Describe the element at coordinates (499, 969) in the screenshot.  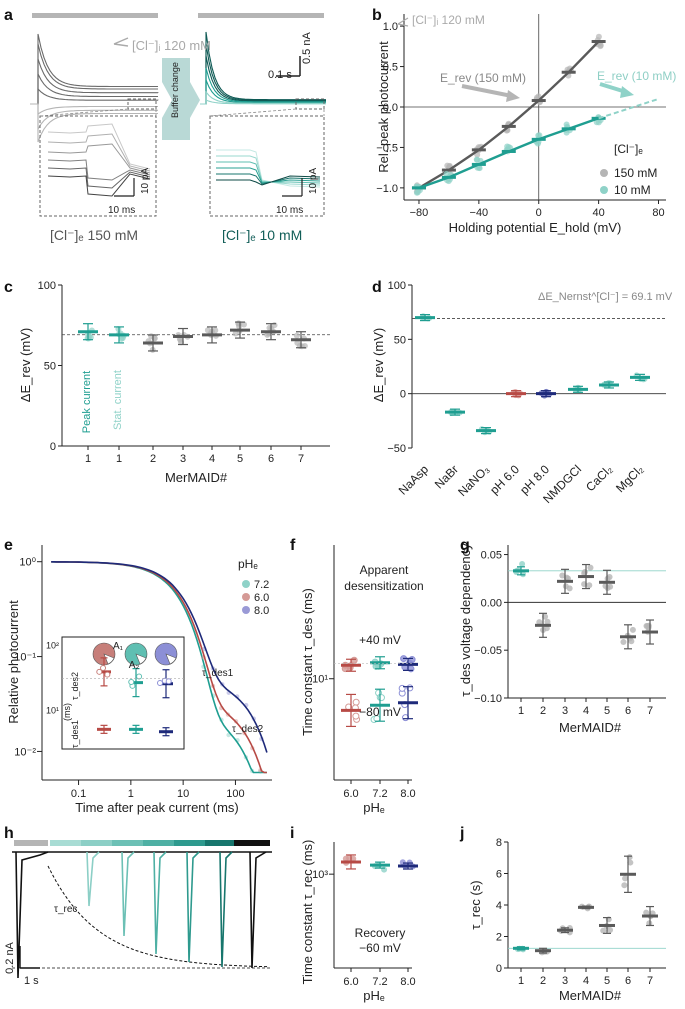
I see `j-ytick-label: 0` at that location.